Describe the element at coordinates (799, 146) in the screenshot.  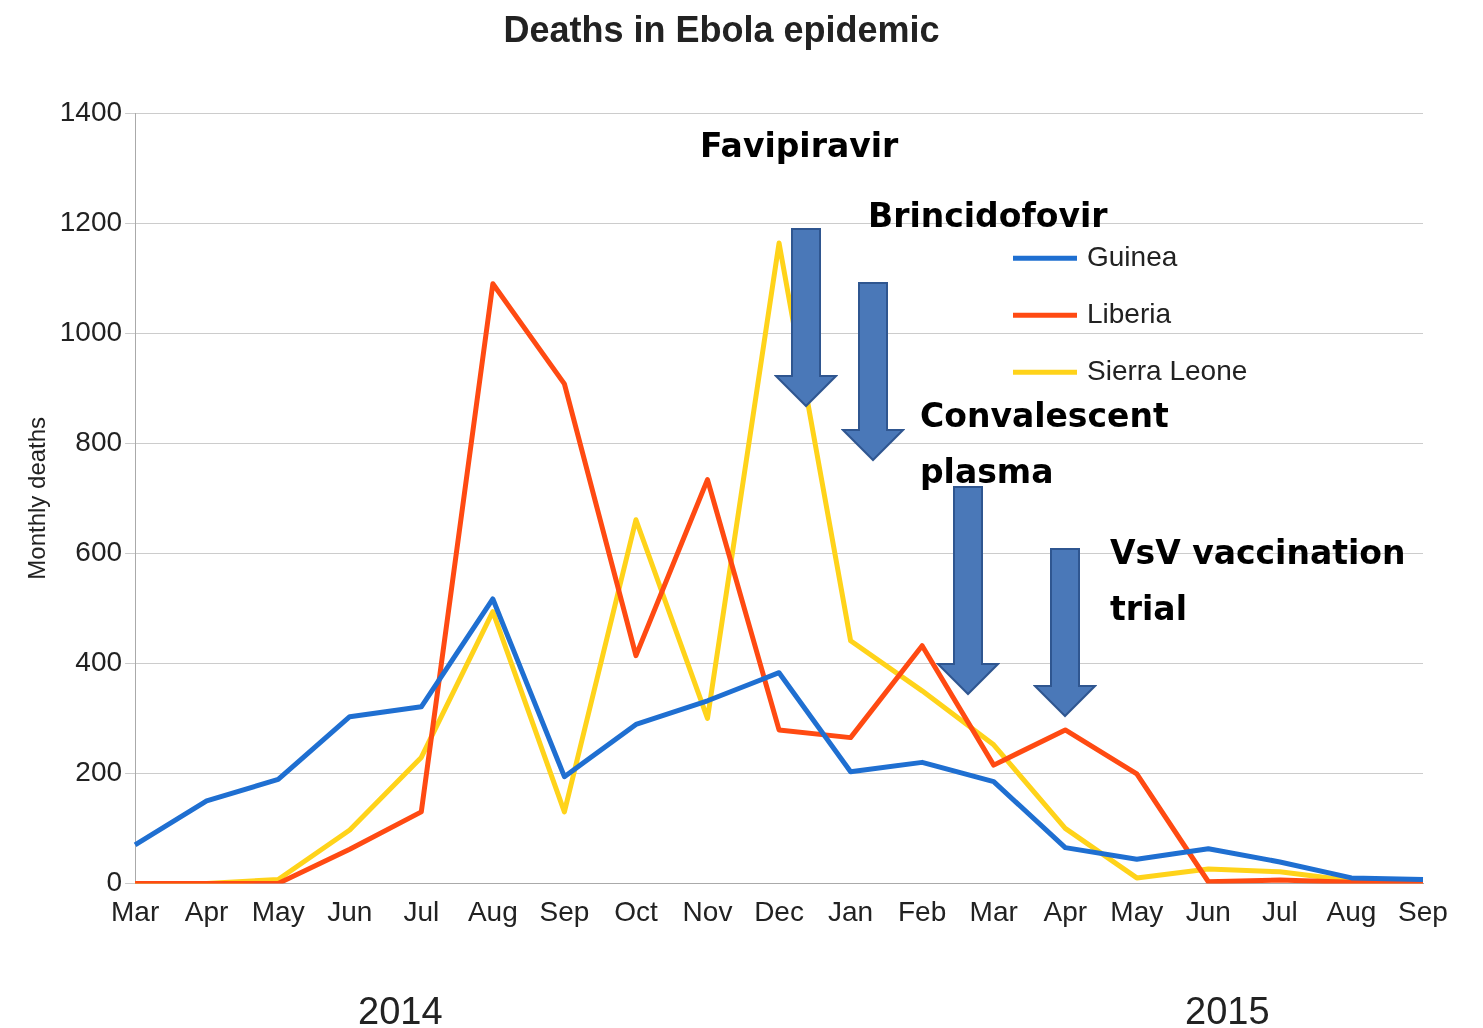
I see `annotation: Favipiravir` at that location.